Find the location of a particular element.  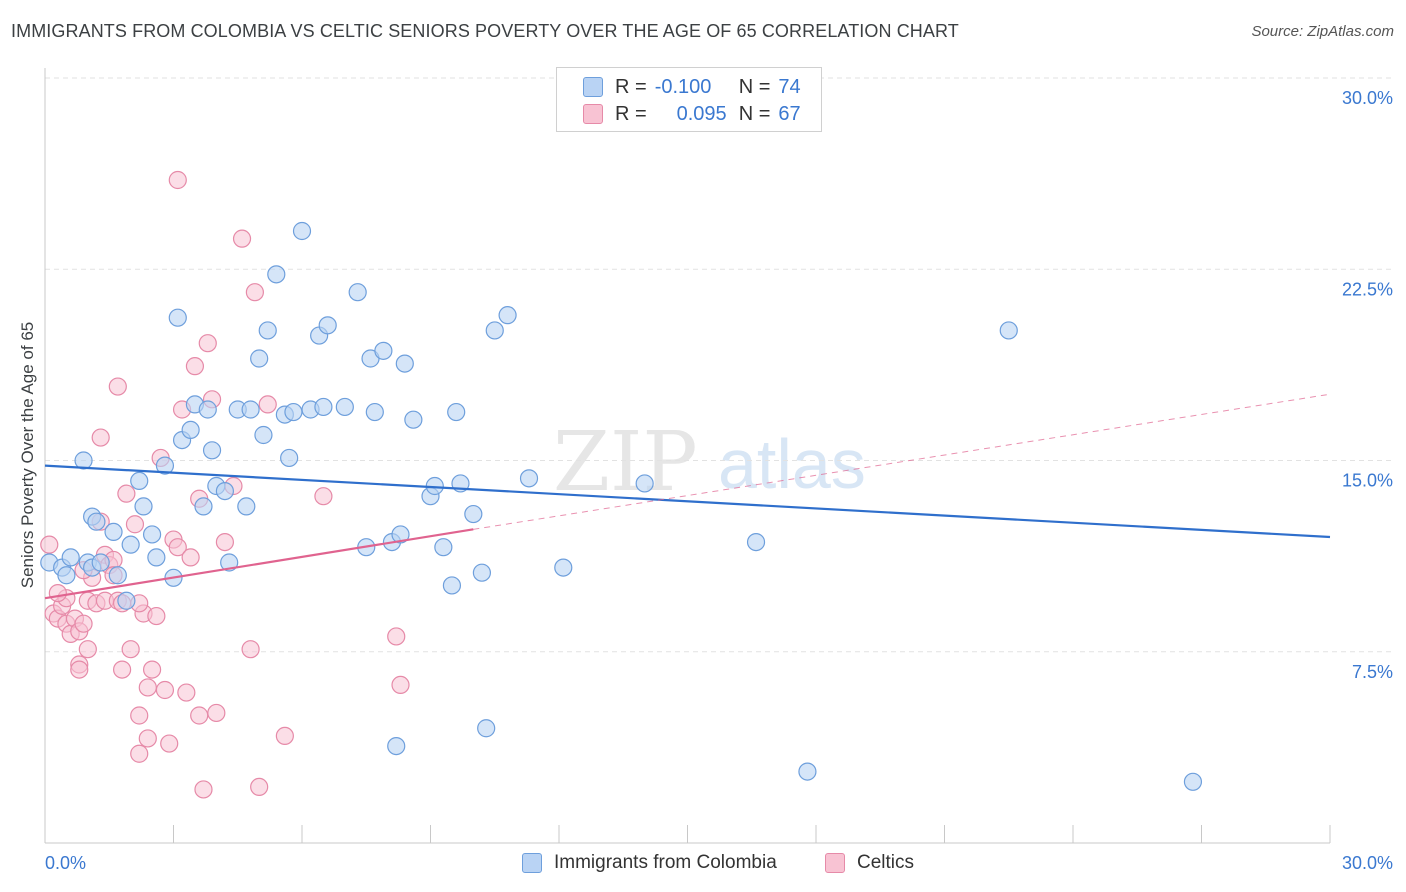

x-tick-label: 0.0% is located at coordinates (65, 863).